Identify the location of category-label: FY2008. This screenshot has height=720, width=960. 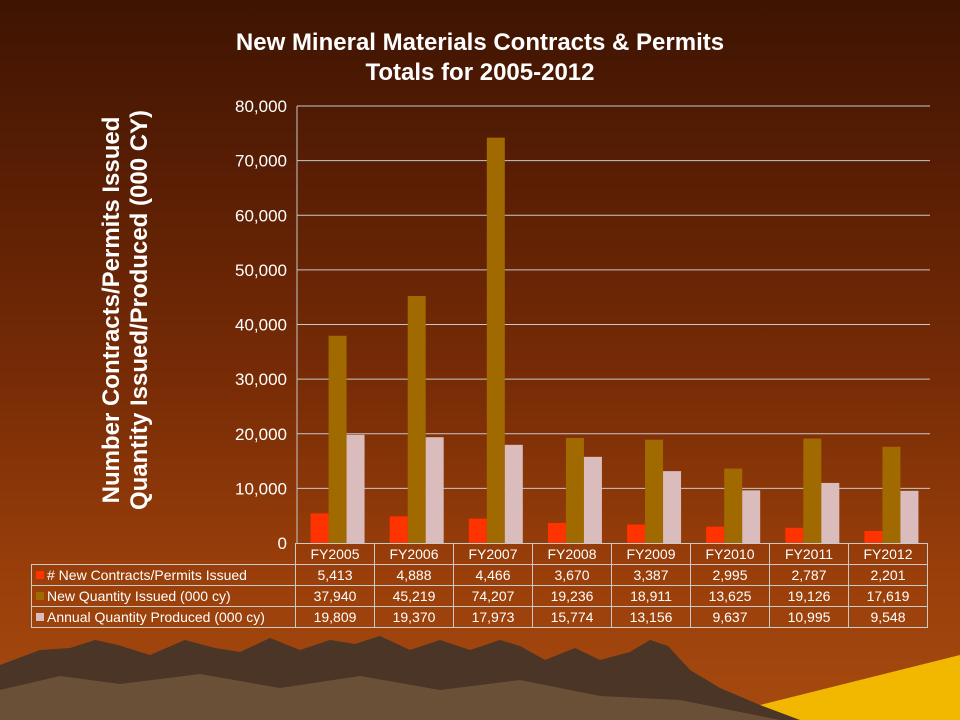
(572, 554).